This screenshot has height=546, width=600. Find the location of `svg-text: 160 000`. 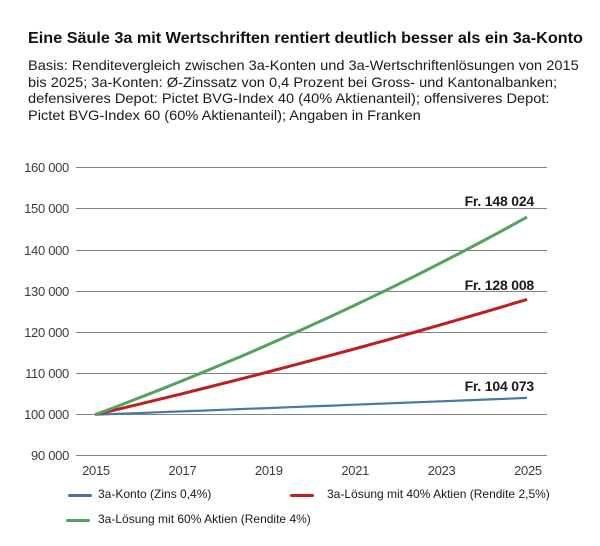

svg-text: 160 000 is located at coordinates (46, 167).